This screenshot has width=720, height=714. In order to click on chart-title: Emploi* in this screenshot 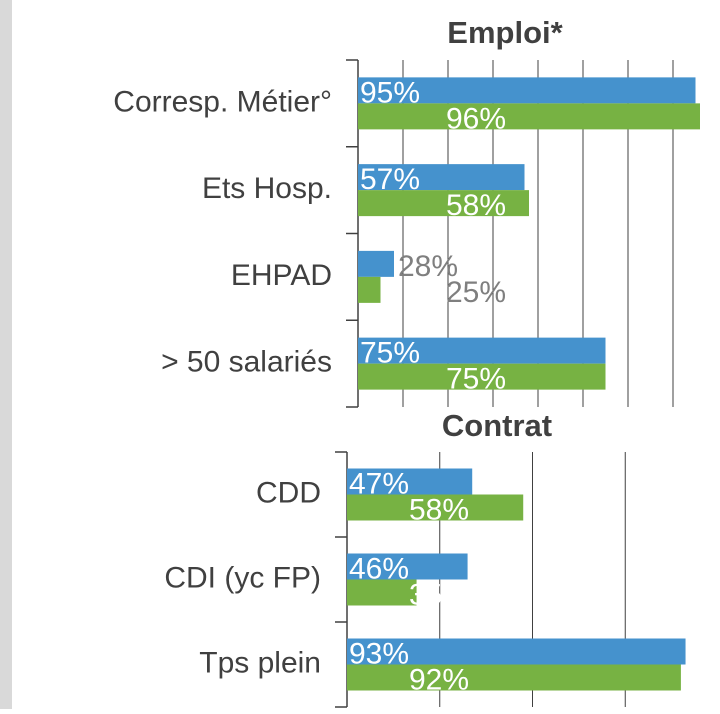, I will do `click(505, 32)`.